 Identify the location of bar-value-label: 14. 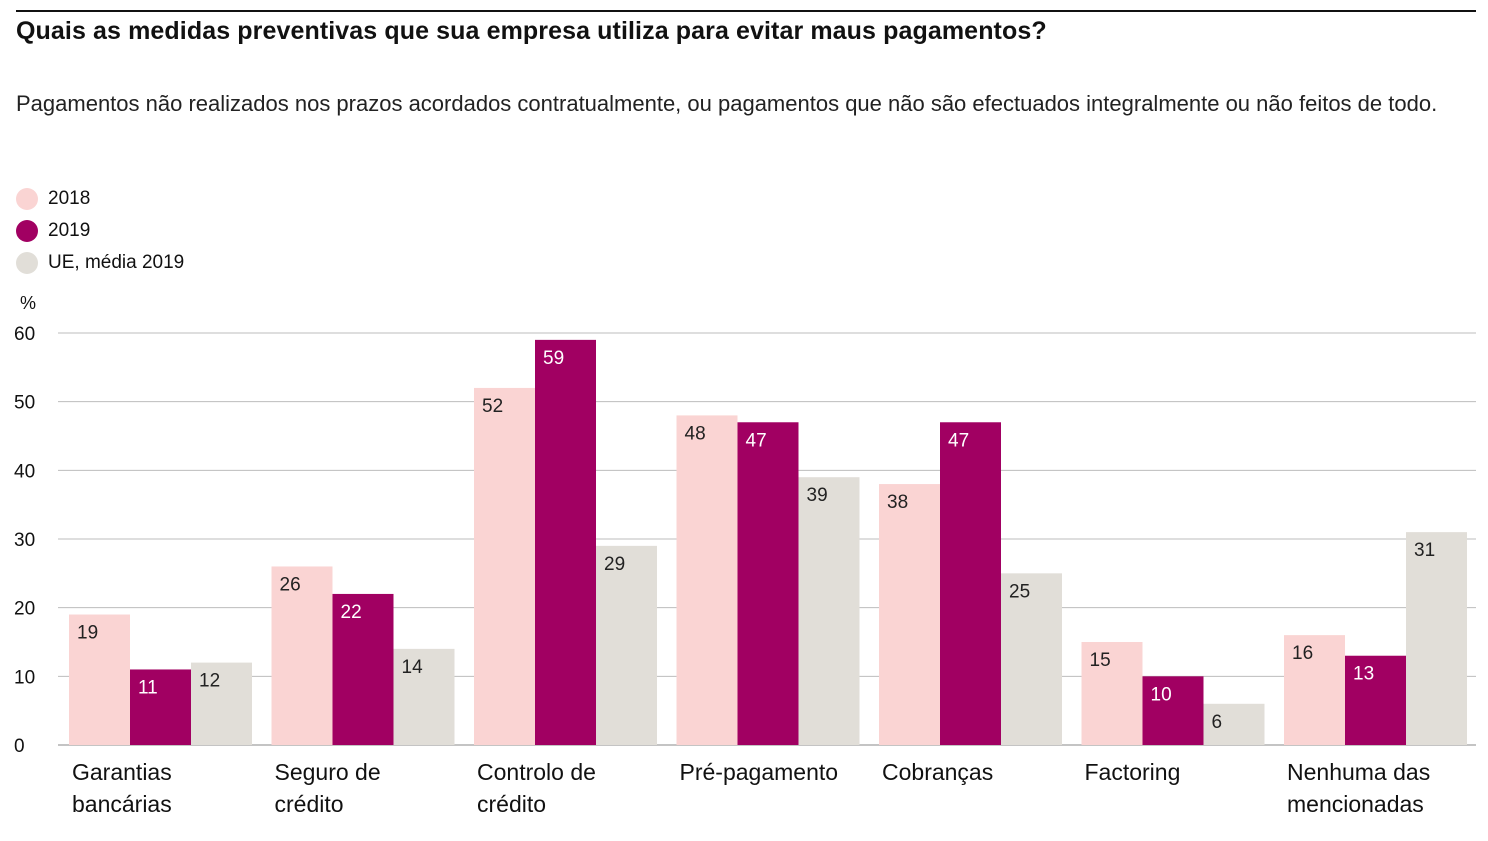
(413, 667).